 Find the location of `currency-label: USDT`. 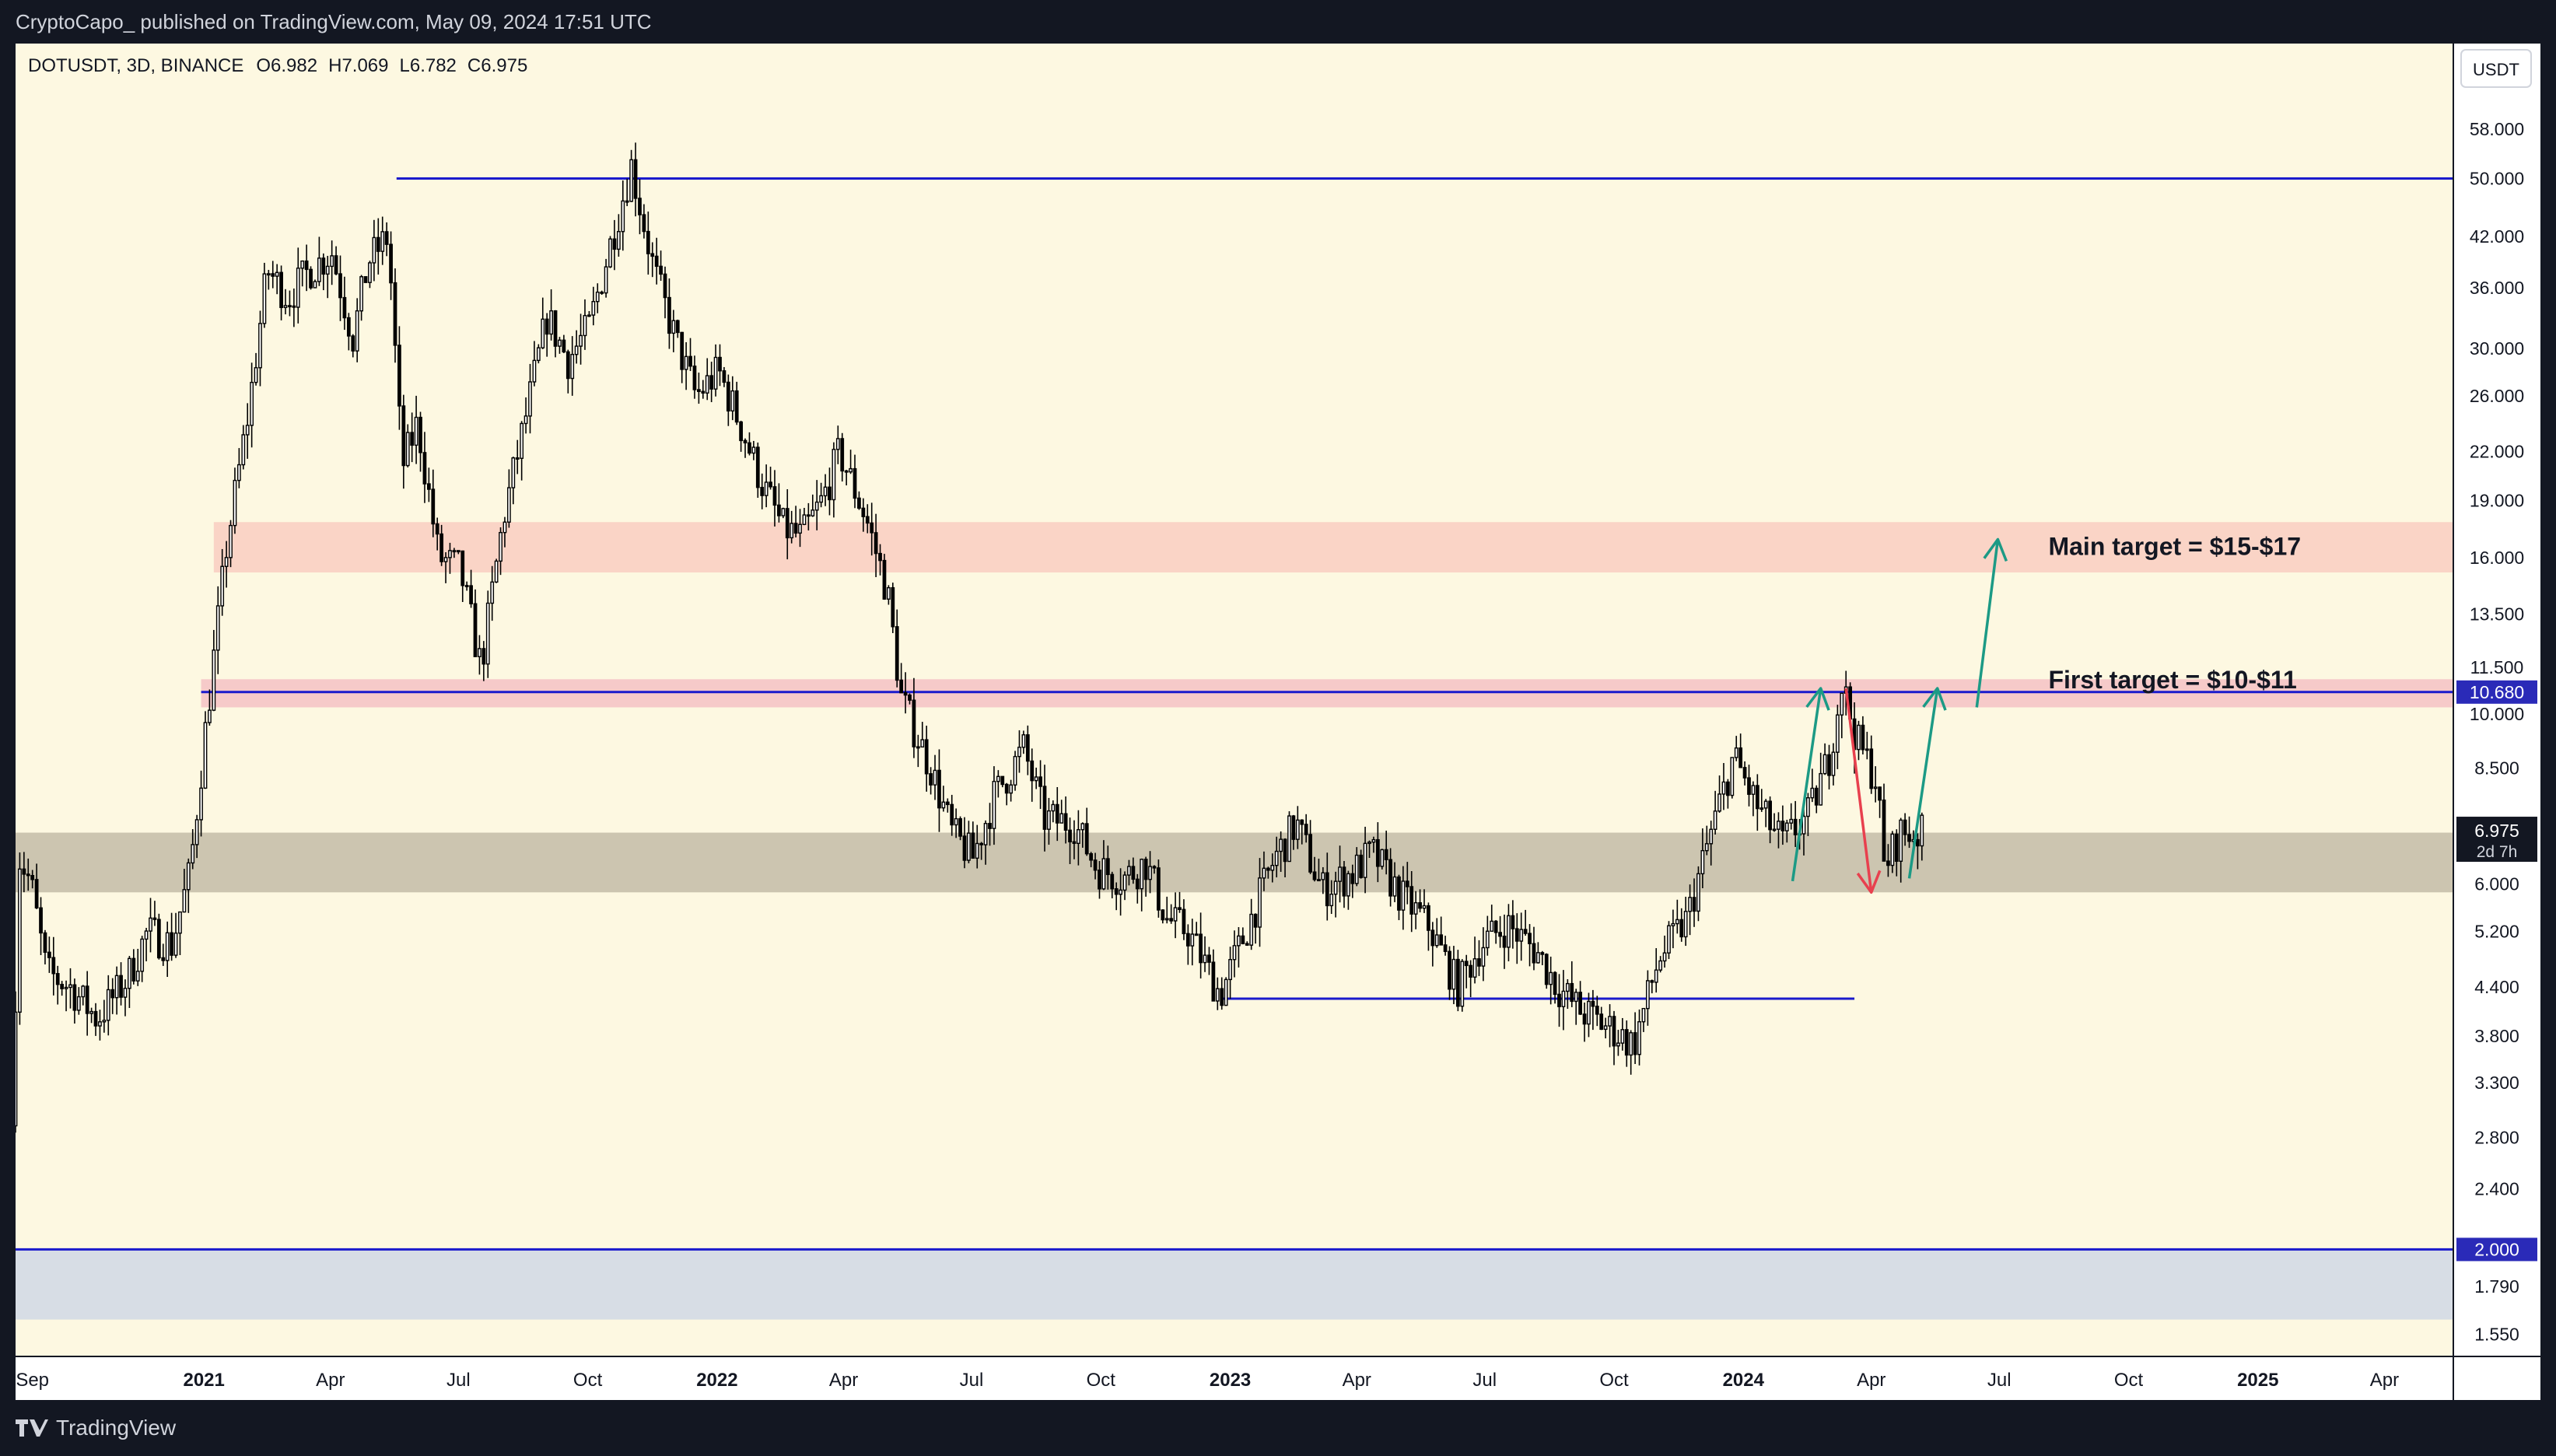

currency-label: USDT is located at coordinates (2496, 69).